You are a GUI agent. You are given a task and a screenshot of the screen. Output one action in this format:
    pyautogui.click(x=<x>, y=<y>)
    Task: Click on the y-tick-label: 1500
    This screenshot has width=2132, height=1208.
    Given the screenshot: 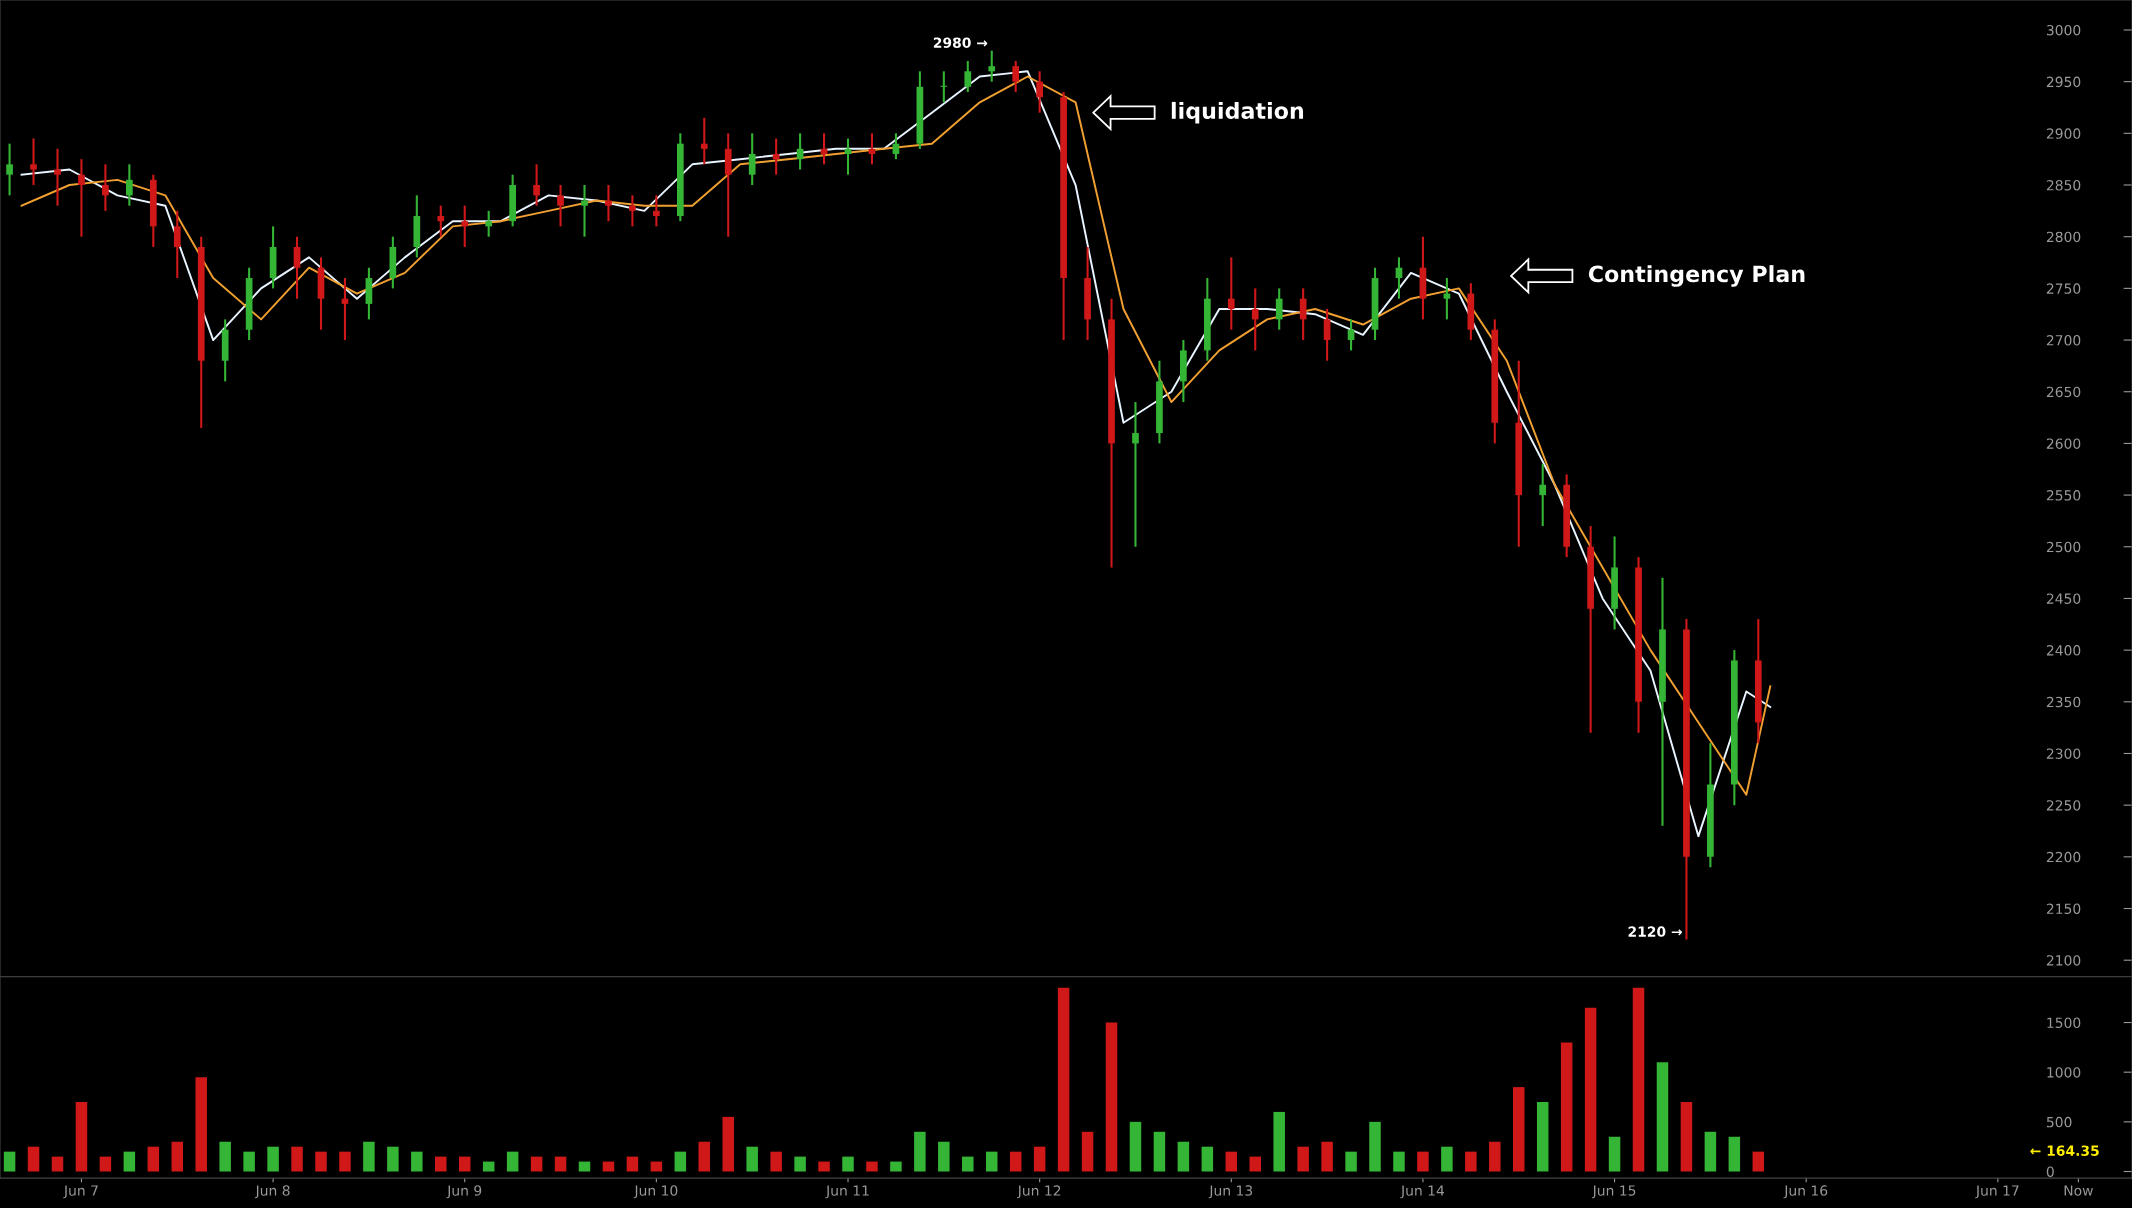 What is the action you would take?
    pyautogui.click(x=2064, y=1022)
    